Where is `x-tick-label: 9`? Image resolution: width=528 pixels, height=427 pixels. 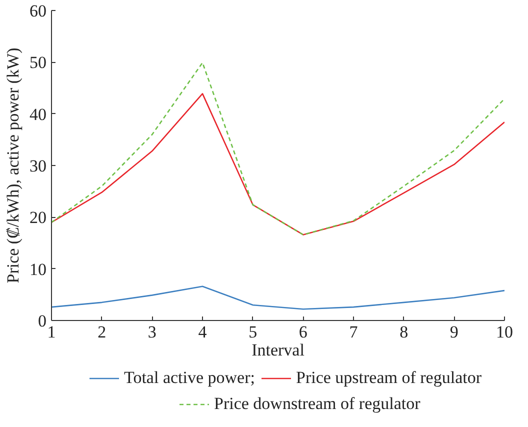 x-tick-label: 9 is located at coordinates (454, 332).